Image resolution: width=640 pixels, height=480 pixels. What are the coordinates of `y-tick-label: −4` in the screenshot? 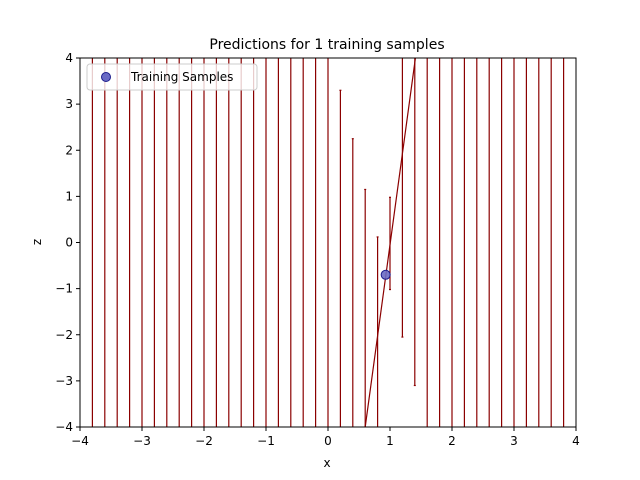 It's located at (64, 427).